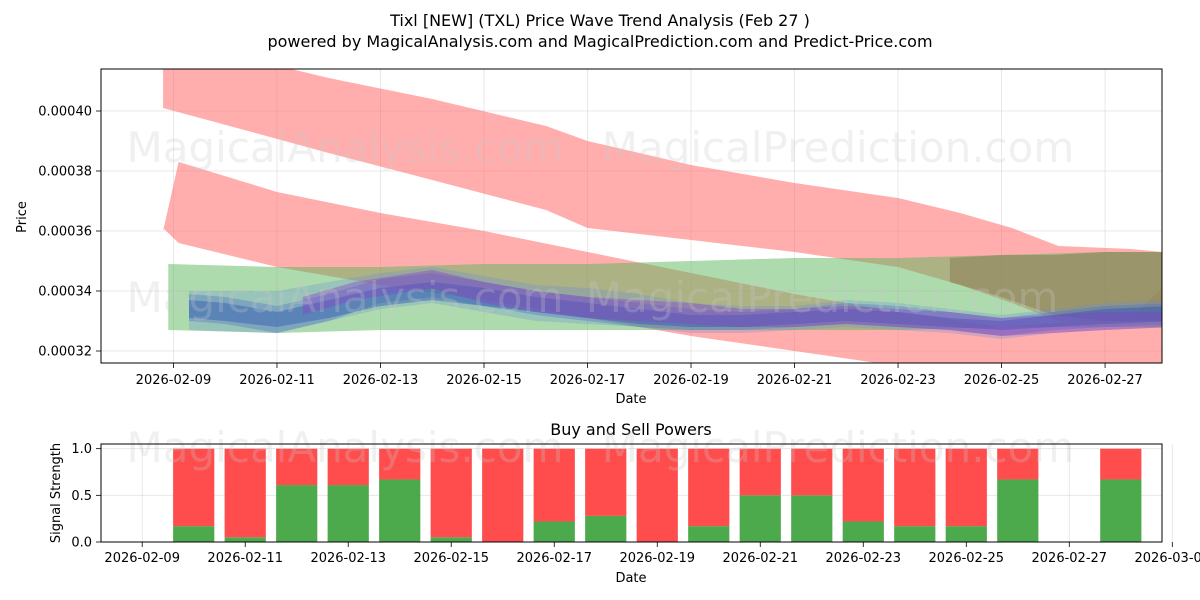  What do you see at coordinates (81, 543) in the screenshot?
I see `signal-y-tick-label: 0.0` at bounding box center [81, 543].